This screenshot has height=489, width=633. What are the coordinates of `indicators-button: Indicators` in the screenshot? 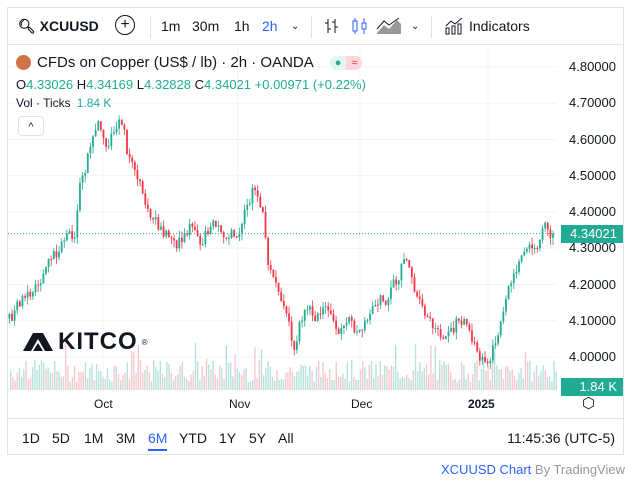 It's located at (499, 26).